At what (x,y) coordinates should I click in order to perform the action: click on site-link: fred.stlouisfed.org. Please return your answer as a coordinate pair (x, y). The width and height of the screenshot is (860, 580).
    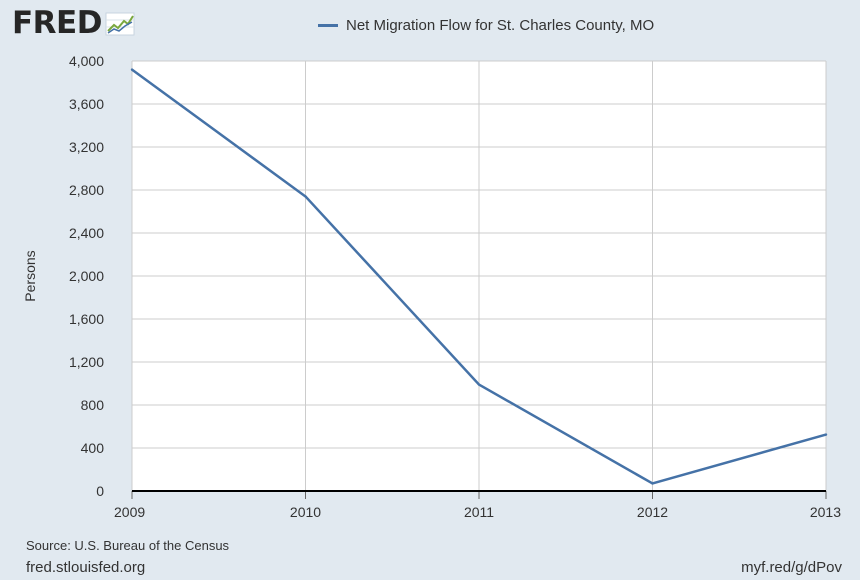
    Looking at the image, I should click on (86, 567).